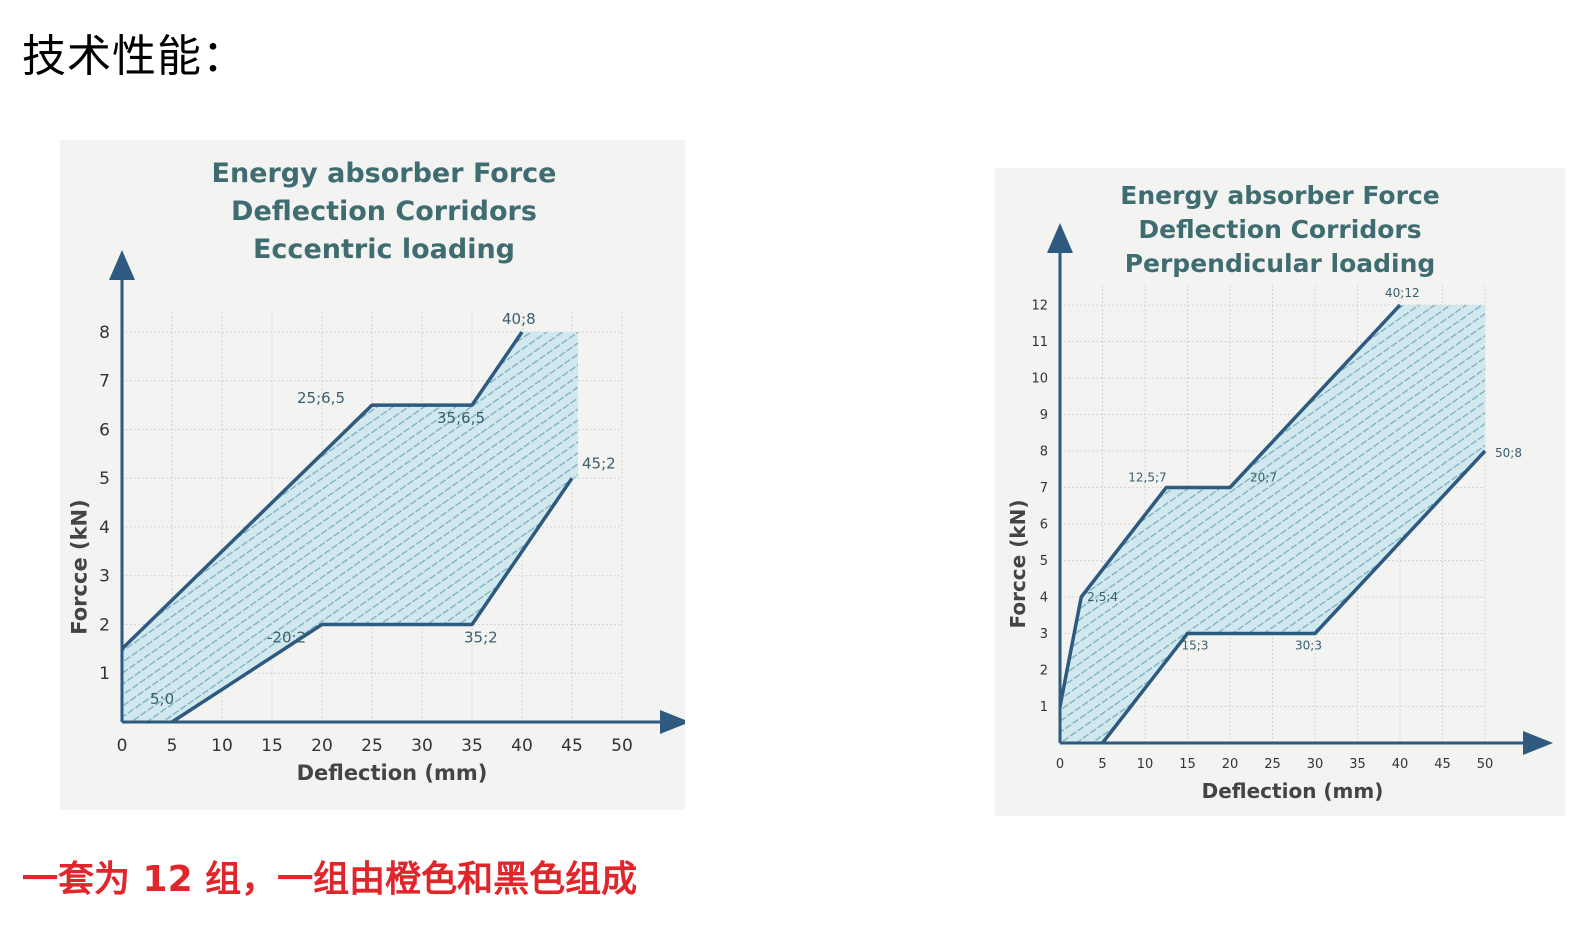  I want to click on chart-title-line: Perpendicular loading, so click(1280, 263).